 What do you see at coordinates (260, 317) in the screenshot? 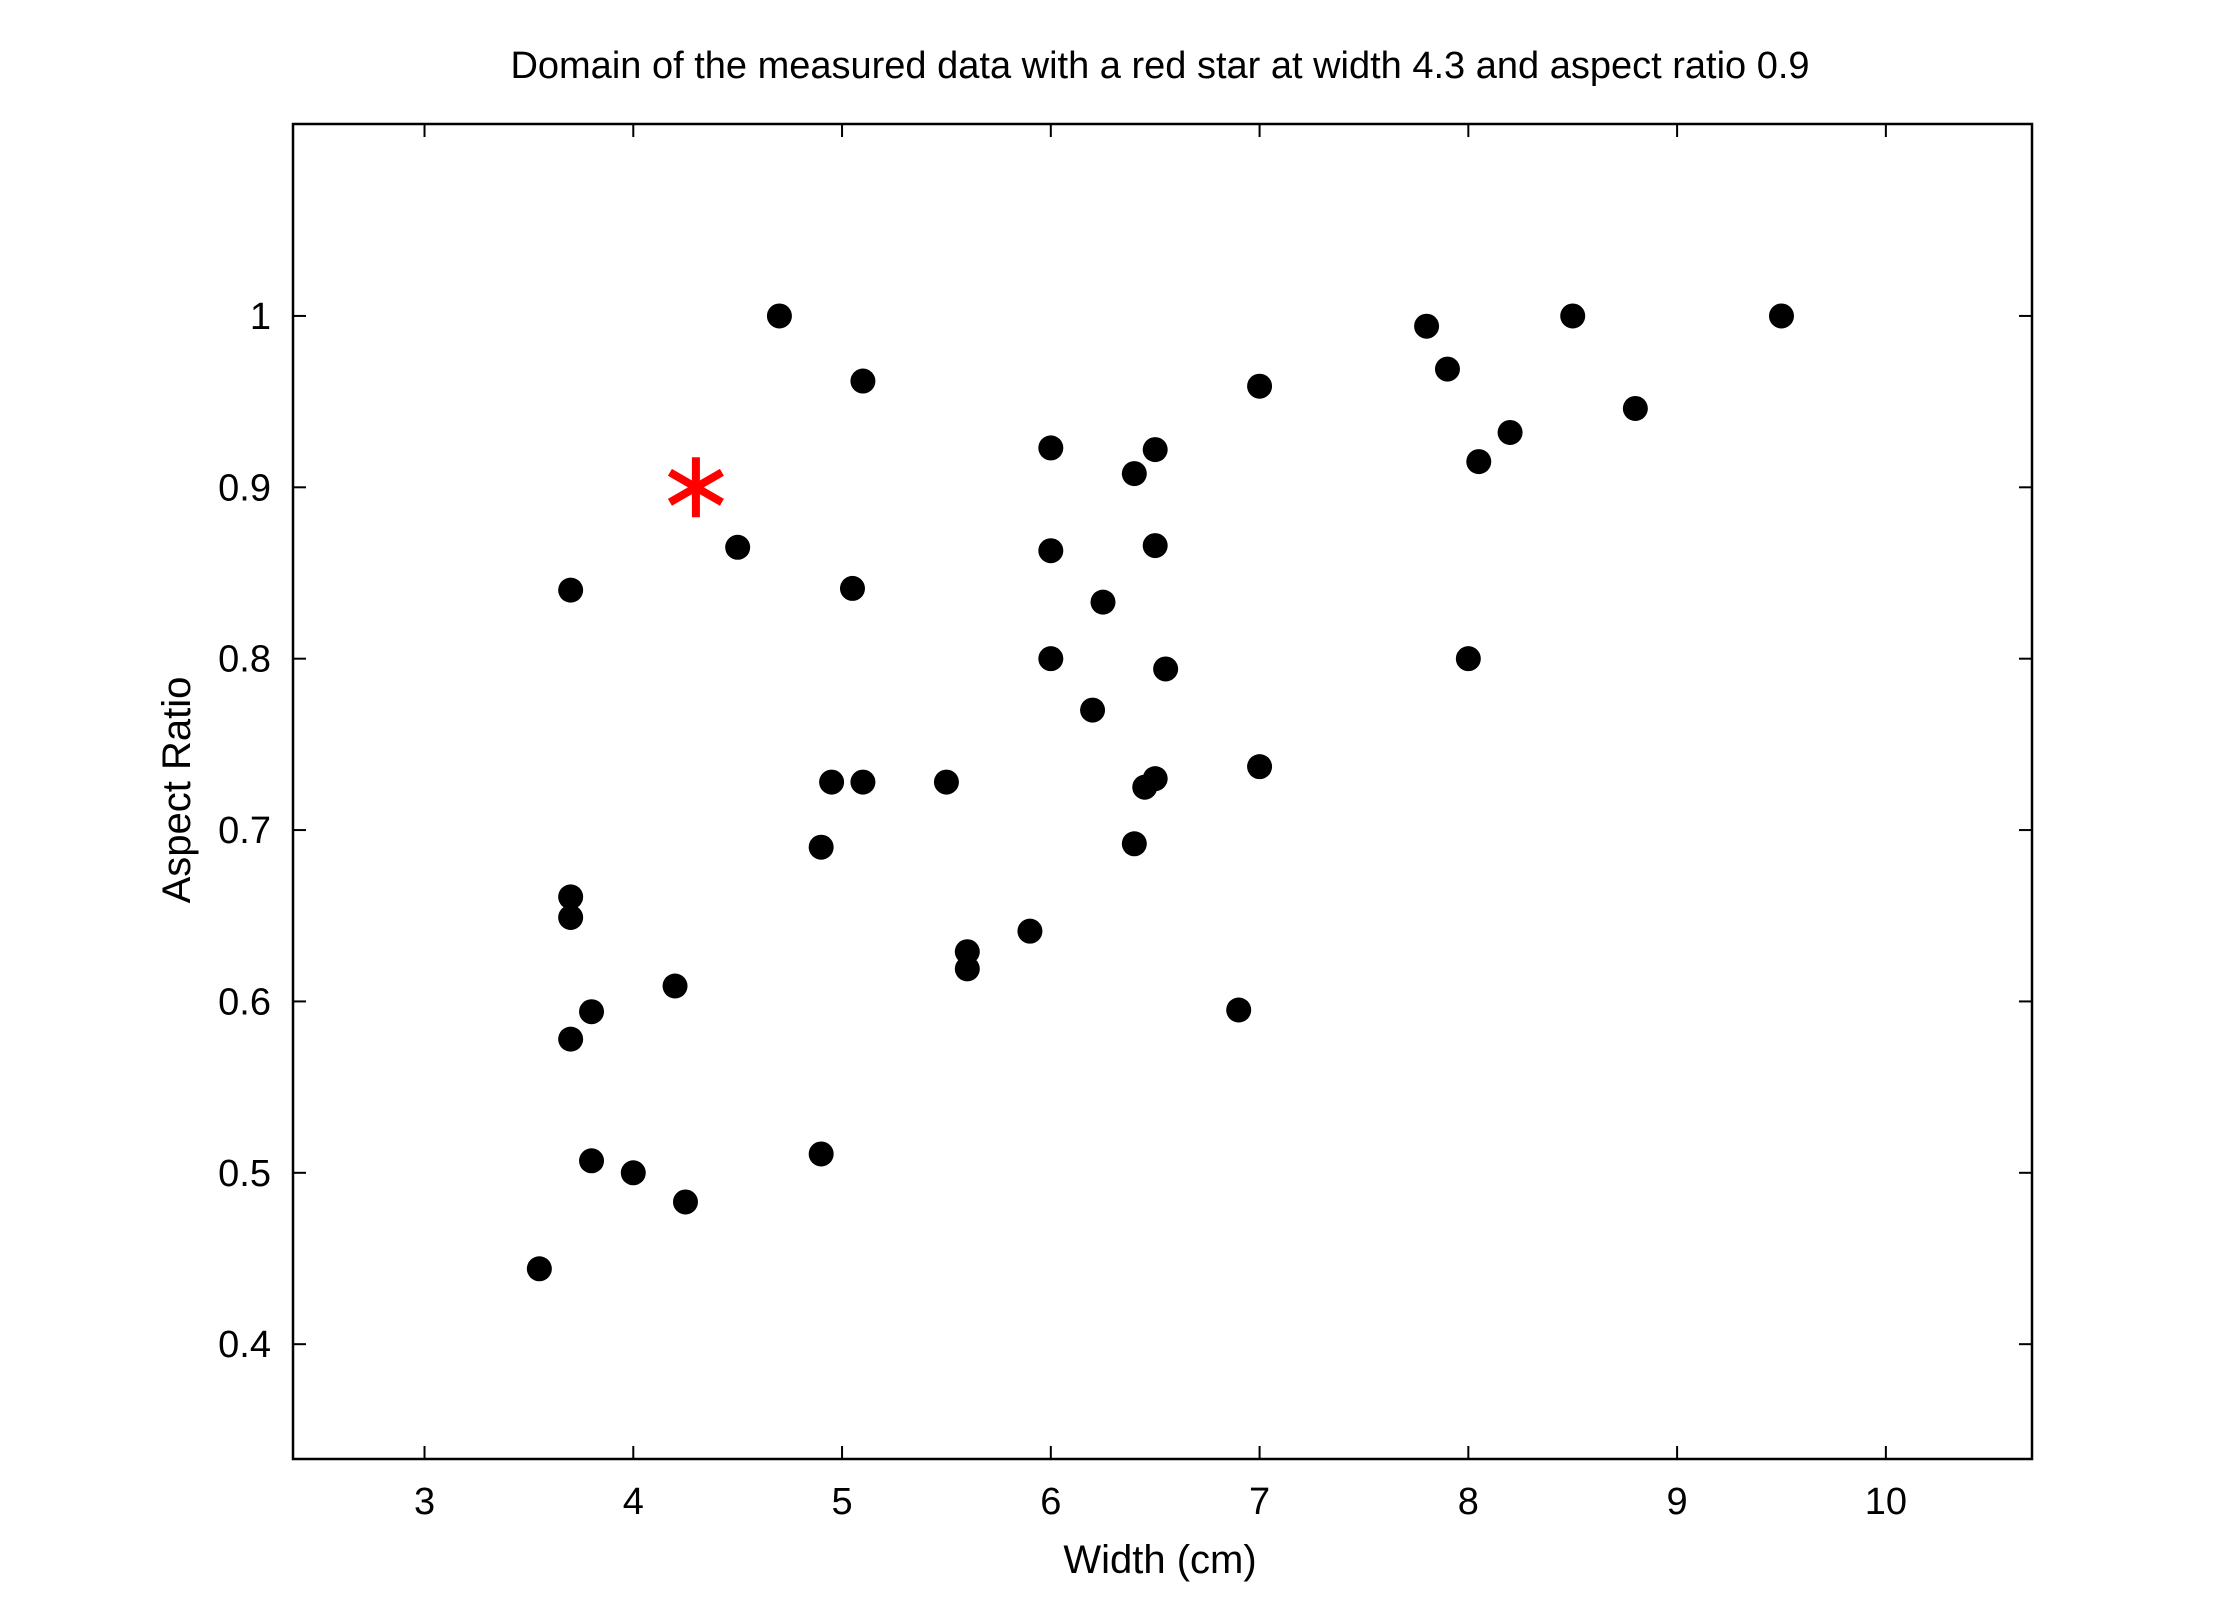
I see `y-tick-label: 1` at bounding box center [260, 317].